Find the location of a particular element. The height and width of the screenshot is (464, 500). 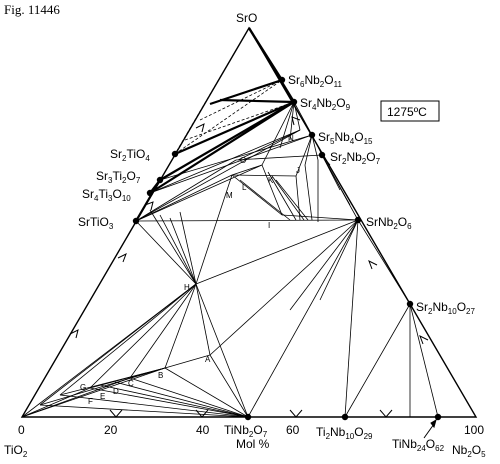

axis-tick-0: 0 is located at coordinates (21, 430).